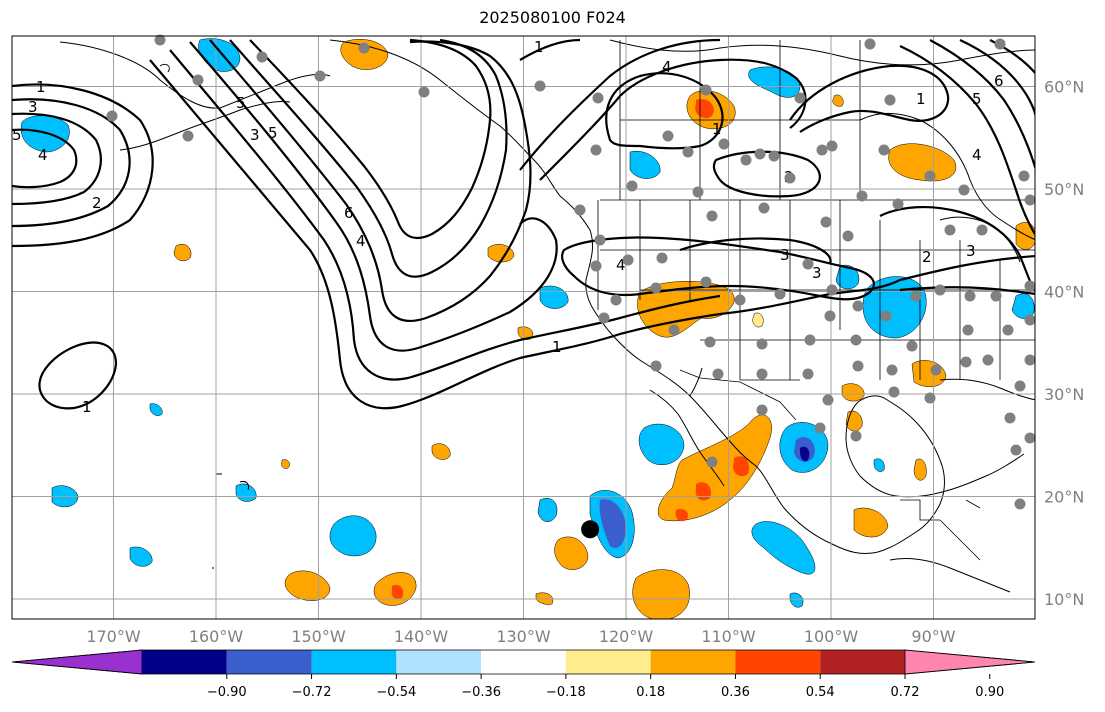 This screenshot has height=712, width=1105. Describe the element at coordinates (905, 692) in the screenshot. I see `colorbar-tick-label: 0.72` at that location.